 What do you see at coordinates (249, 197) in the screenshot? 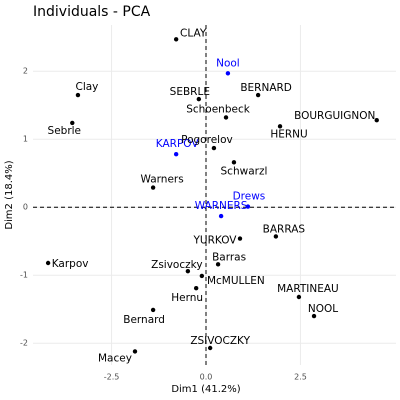
I see `point-label: Drews` at bounding box center [249, 197].